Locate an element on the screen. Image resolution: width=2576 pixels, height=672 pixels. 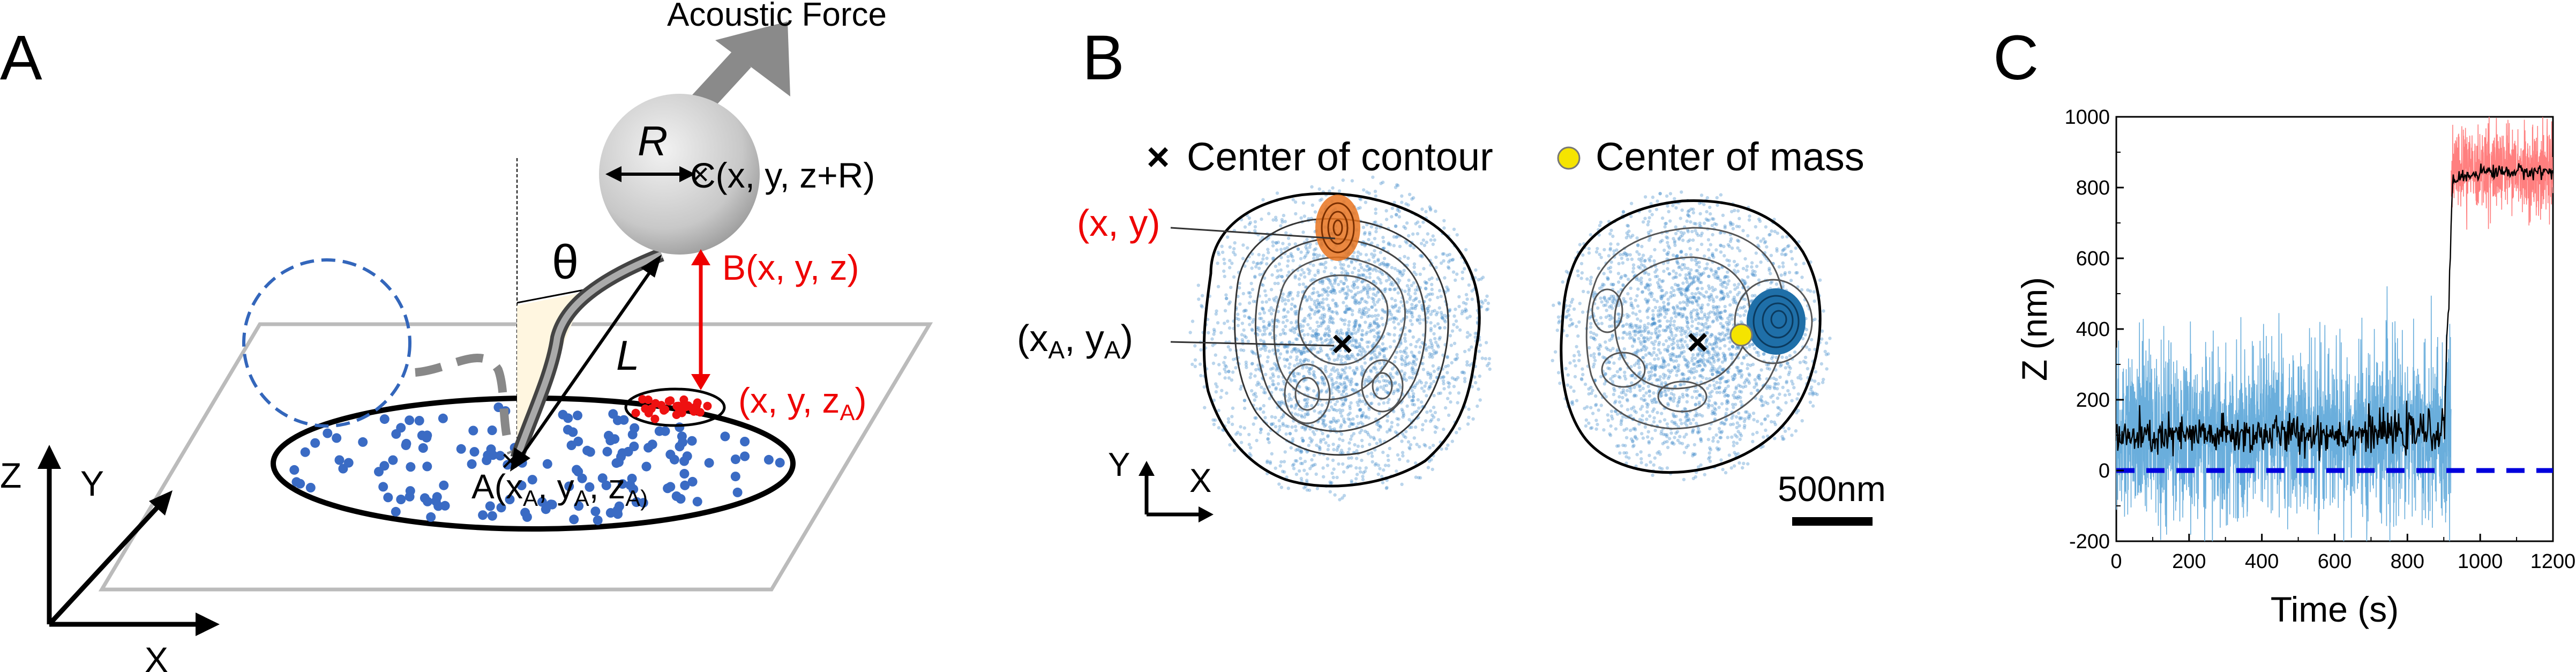
hotspot is located at coordinates (1337, 228).